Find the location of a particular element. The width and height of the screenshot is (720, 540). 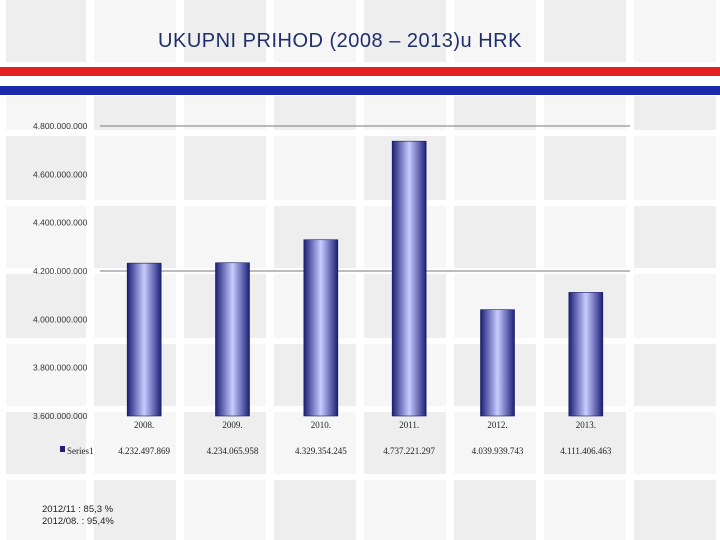

x-category-label: 2010. is located at coordinates (321, 425).